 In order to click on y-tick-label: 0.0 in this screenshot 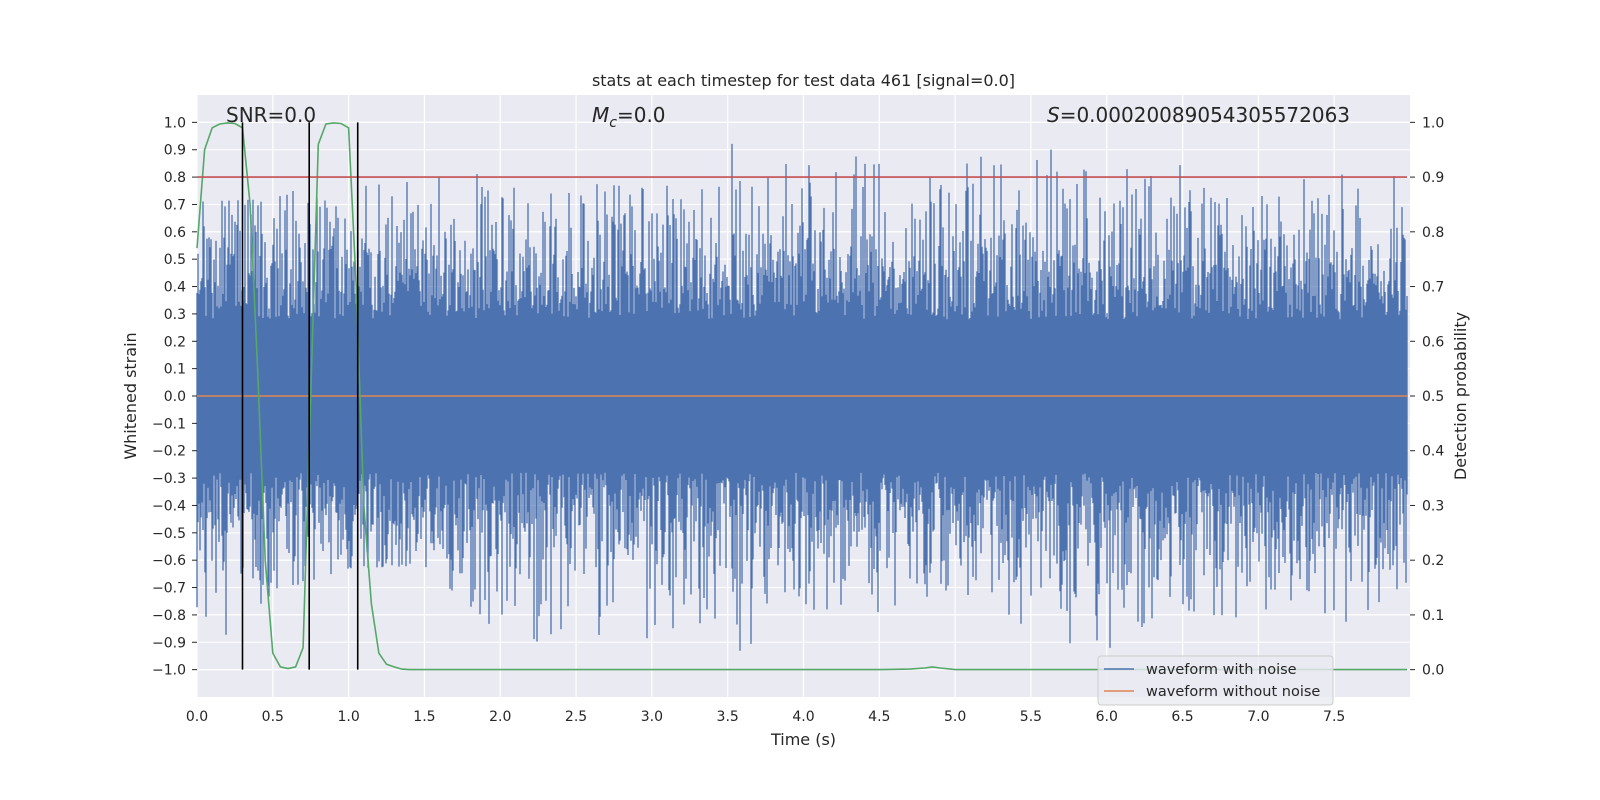, I will do `click(175, 397)`.